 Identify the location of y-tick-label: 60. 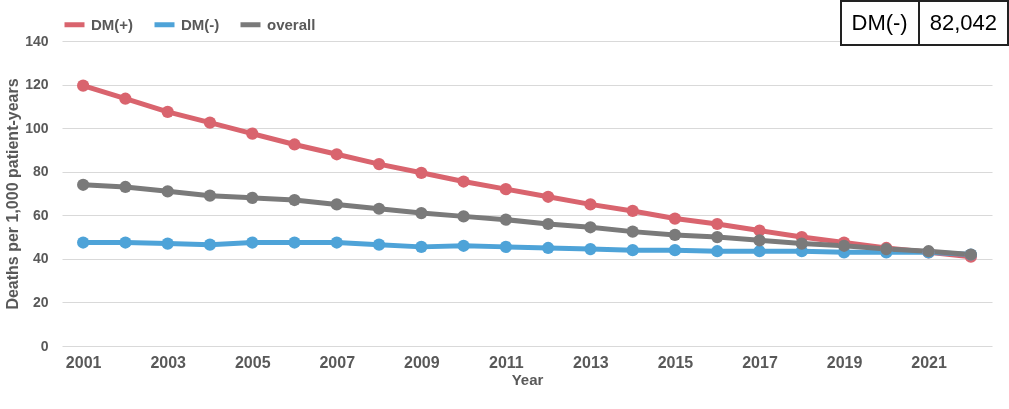
(40, 214).